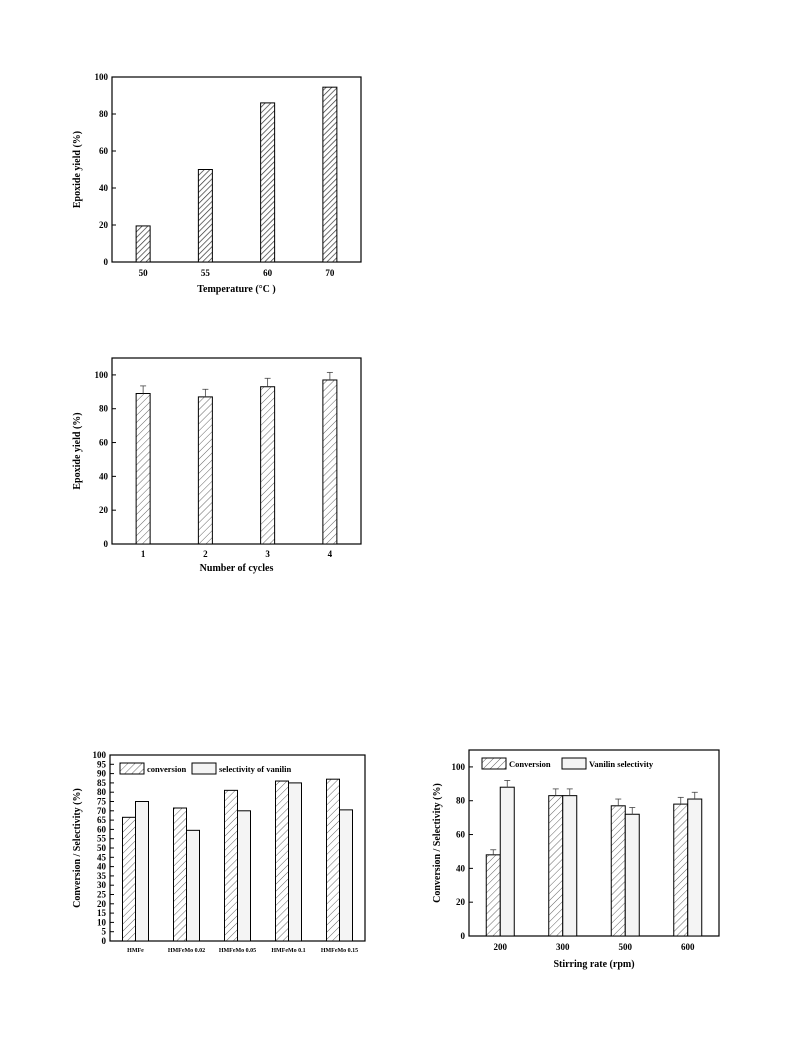 This screenshot has height=1057, width=793. What do you see at coordinates (102, 839) in the screenshot?
I see `y-tick-label: 55` at bounding box center [102, 839].